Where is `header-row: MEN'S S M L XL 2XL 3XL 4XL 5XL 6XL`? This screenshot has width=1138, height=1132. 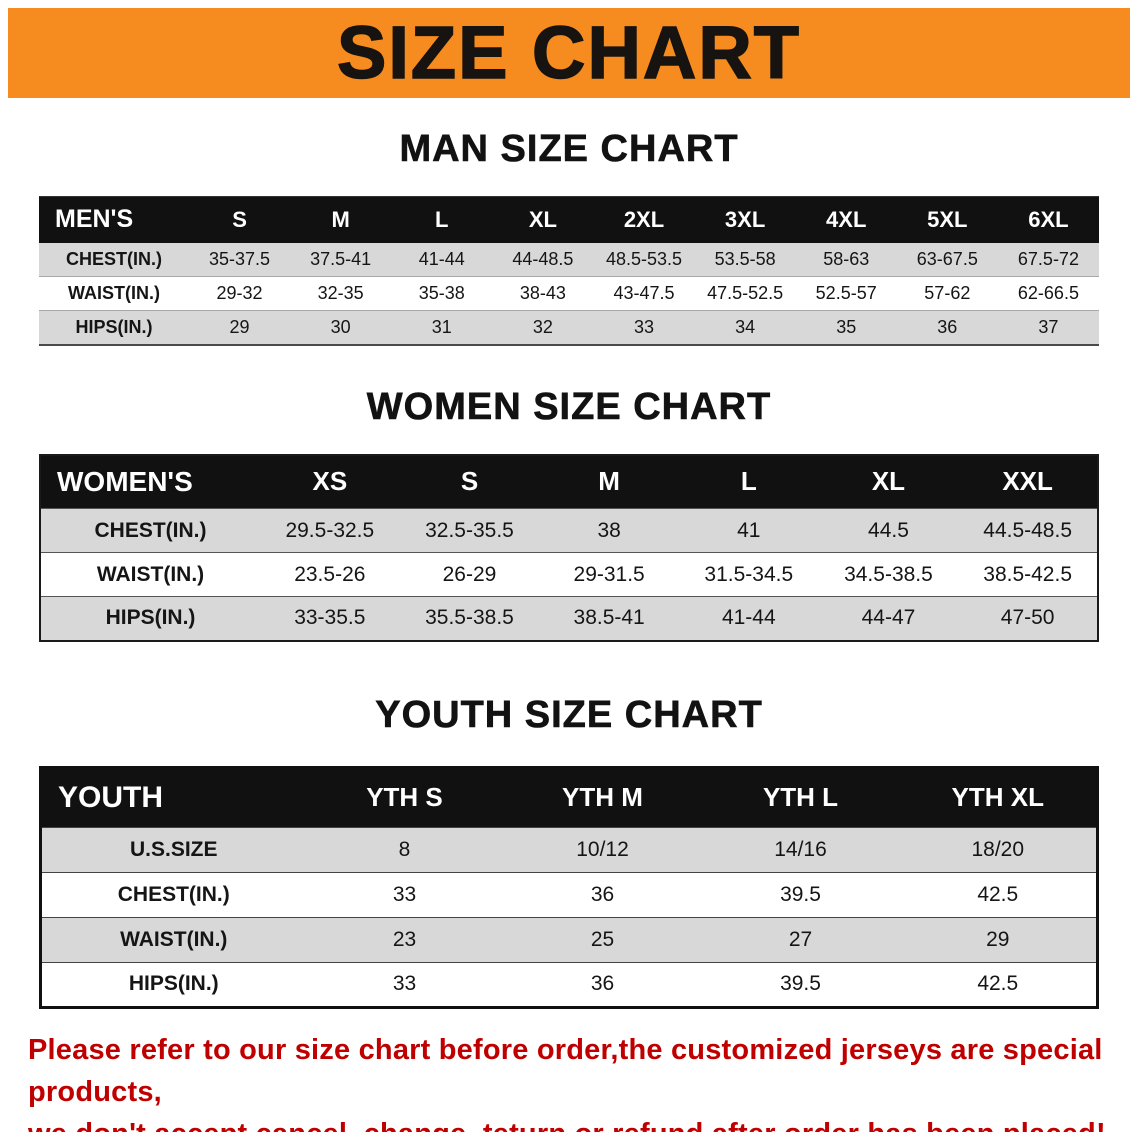
header-row: MEN'S S M L XL 2XL 3XL 4XL 5XL 6XL is located at coordinates (569, 219).